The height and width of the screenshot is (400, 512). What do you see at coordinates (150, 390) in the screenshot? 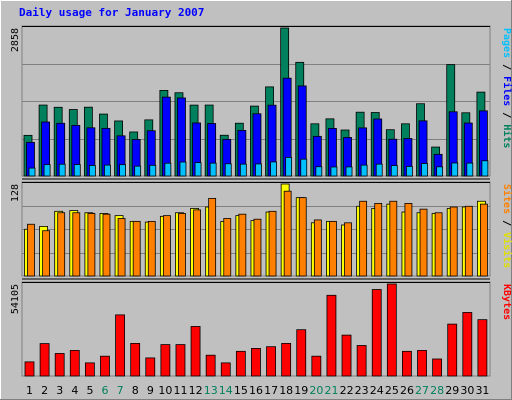
I see `day-label-9: 9` at bounding box center [150, 390].